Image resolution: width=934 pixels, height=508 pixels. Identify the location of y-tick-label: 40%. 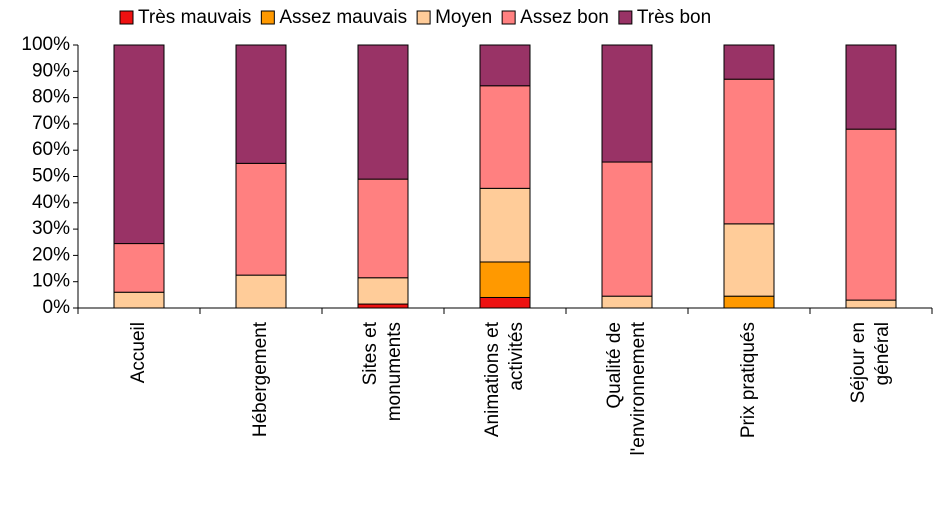
(51, 202).